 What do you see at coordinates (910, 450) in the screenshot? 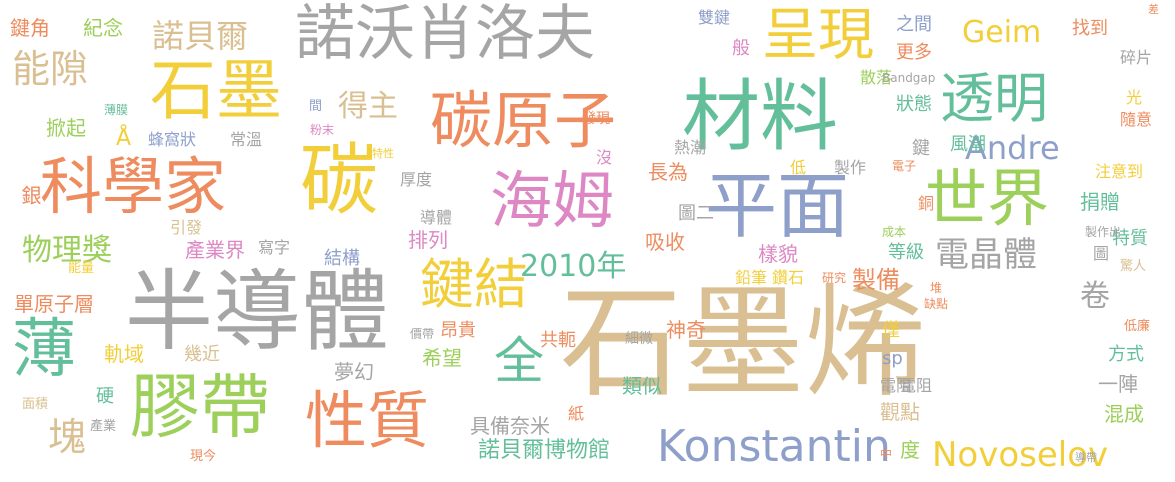
I see `word: 度` at bounding box center [910, 450].